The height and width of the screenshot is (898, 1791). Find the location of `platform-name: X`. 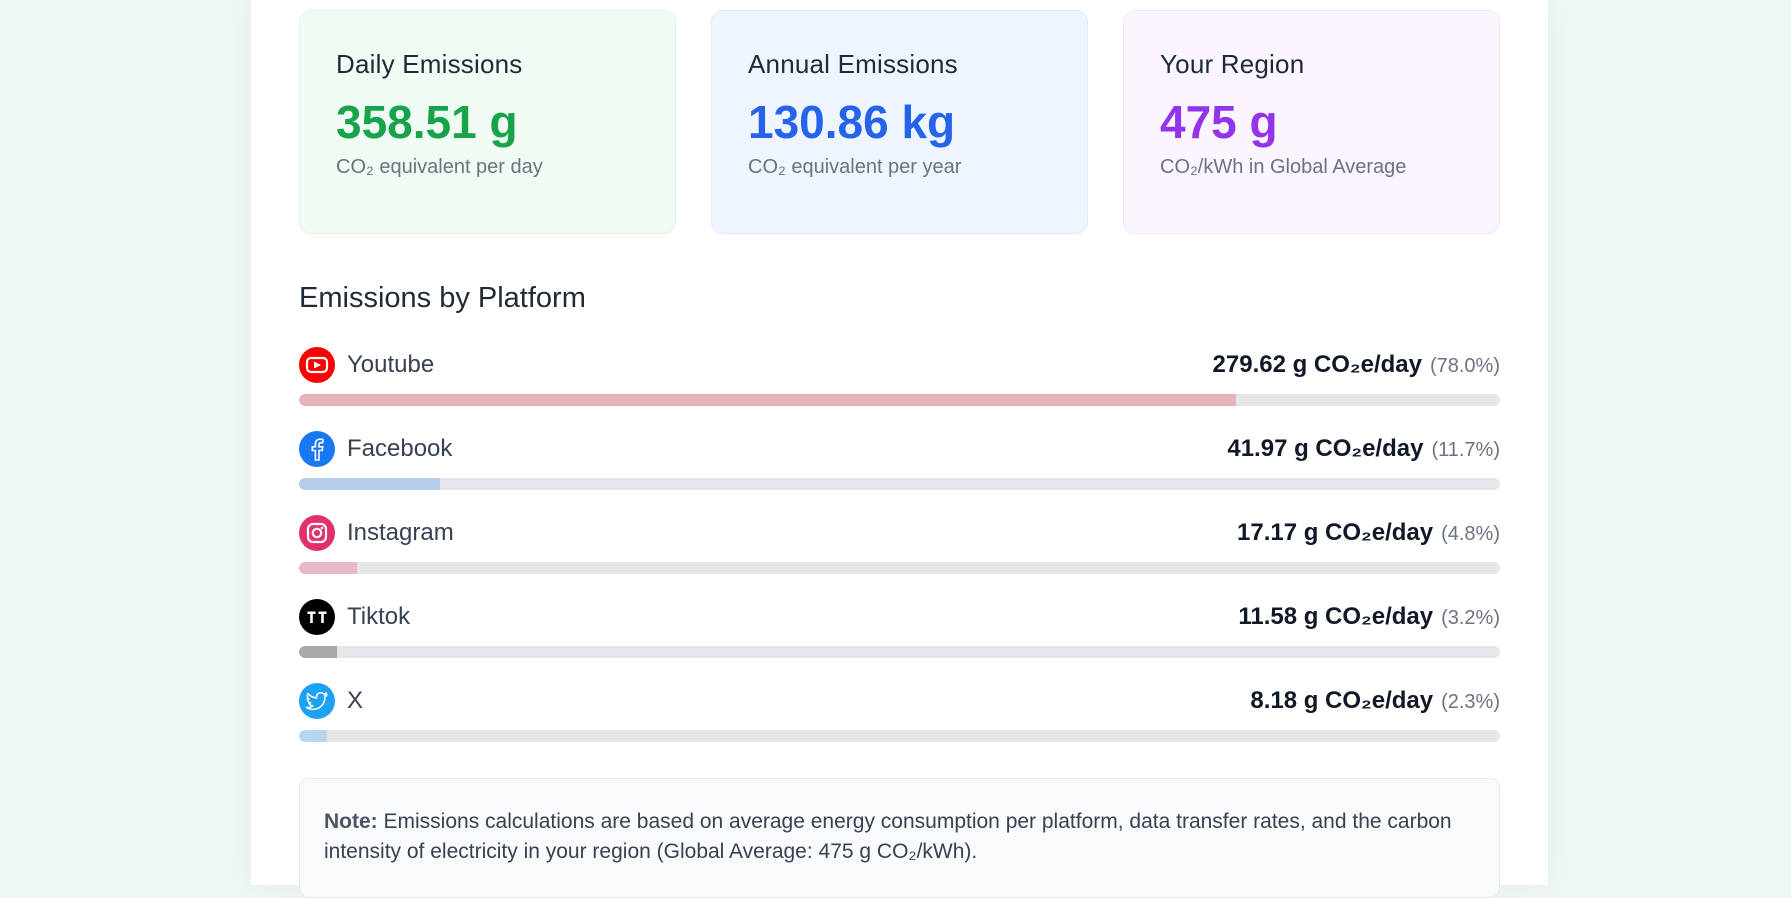

platform-name: X is located at coordinates (355, 700).